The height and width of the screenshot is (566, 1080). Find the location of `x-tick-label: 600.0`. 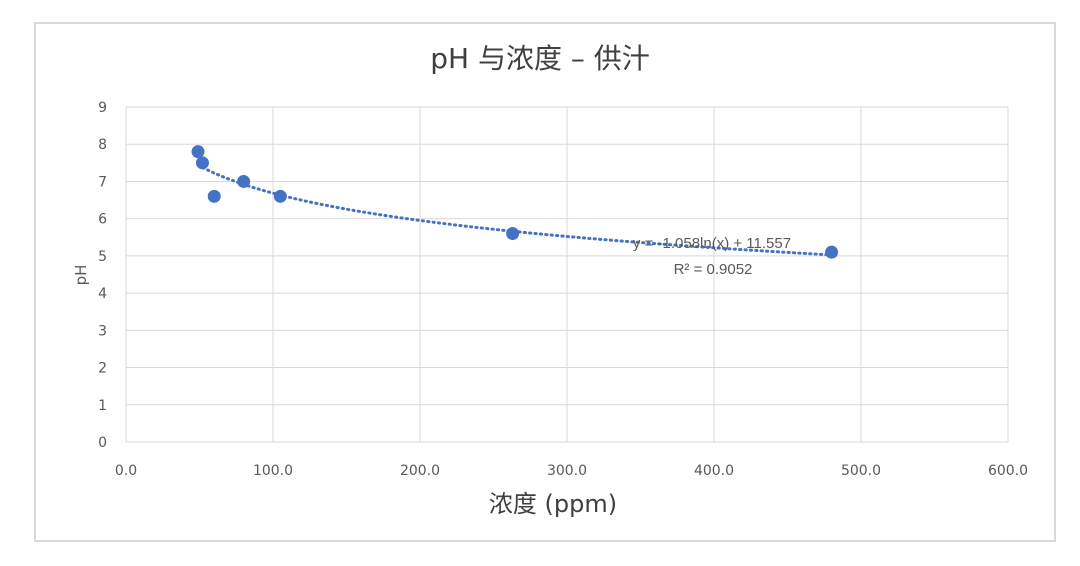

x-tick-label: 600.0 is located at coordinates (1008, 471).